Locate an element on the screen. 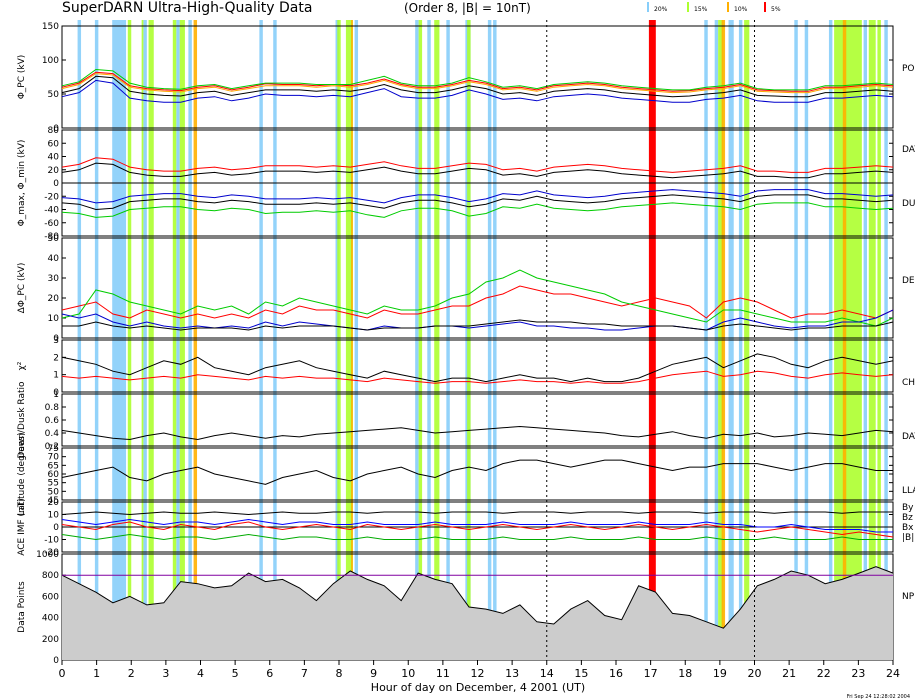 The height and width of the screenshot is (700, 915). legend-label-2: 10% is located at coordinates (741, 9).